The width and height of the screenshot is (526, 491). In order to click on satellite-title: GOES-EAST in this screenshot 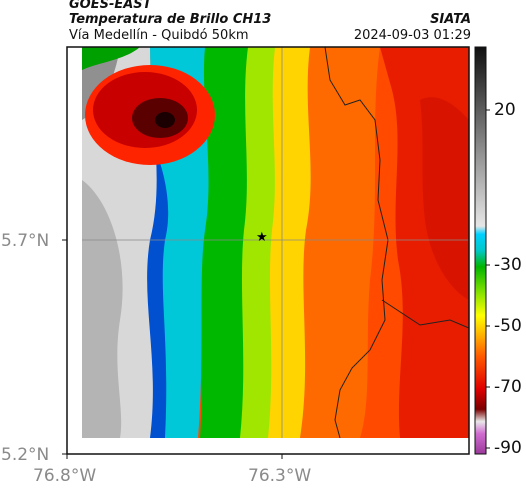, I will do `click(110, 6)`.